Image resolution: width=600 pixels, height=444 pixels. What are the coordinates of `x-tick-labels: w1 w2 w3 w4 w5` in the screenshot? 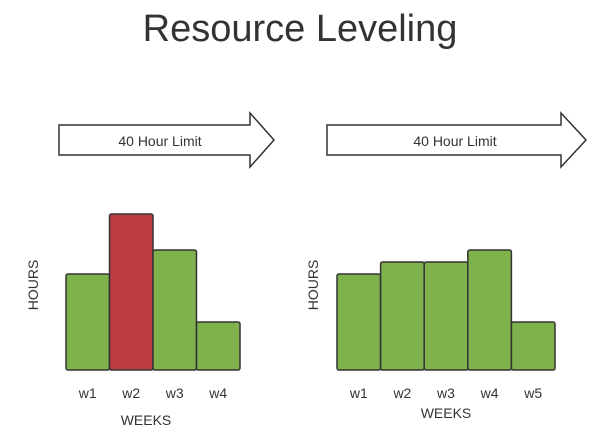 It's located at (446, 393).